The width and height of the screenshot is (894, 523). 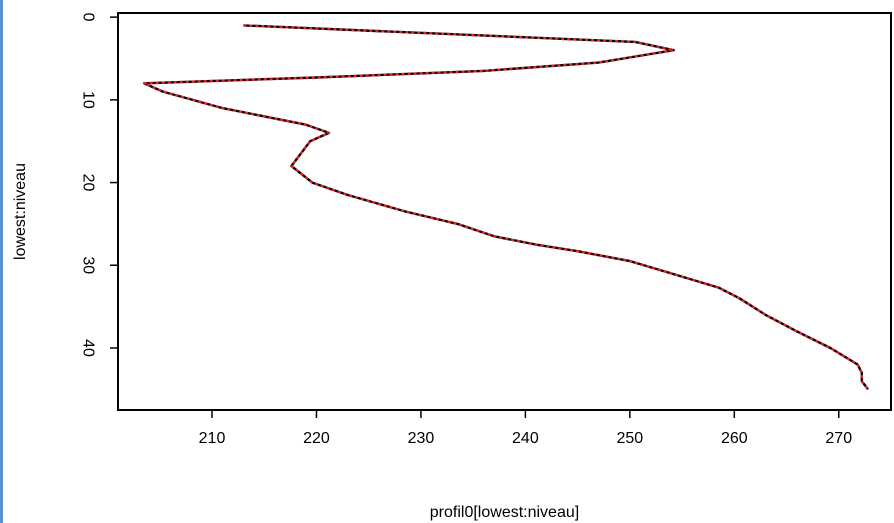 What do you see at coordinates (87, 17) in the screenshot?
I see `y-tick-label: 0` at bounding box center [87, 17].